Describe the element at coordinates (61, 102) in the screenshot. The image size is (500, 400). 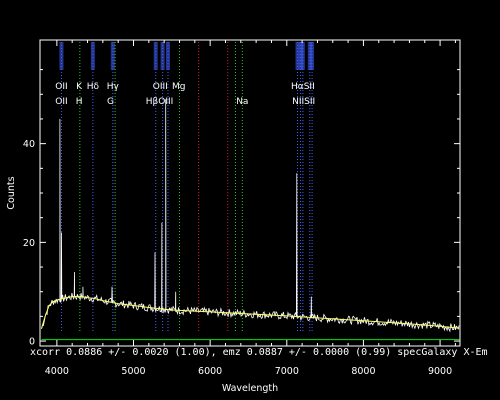
I see `line-label-bottom: OII` at that location.